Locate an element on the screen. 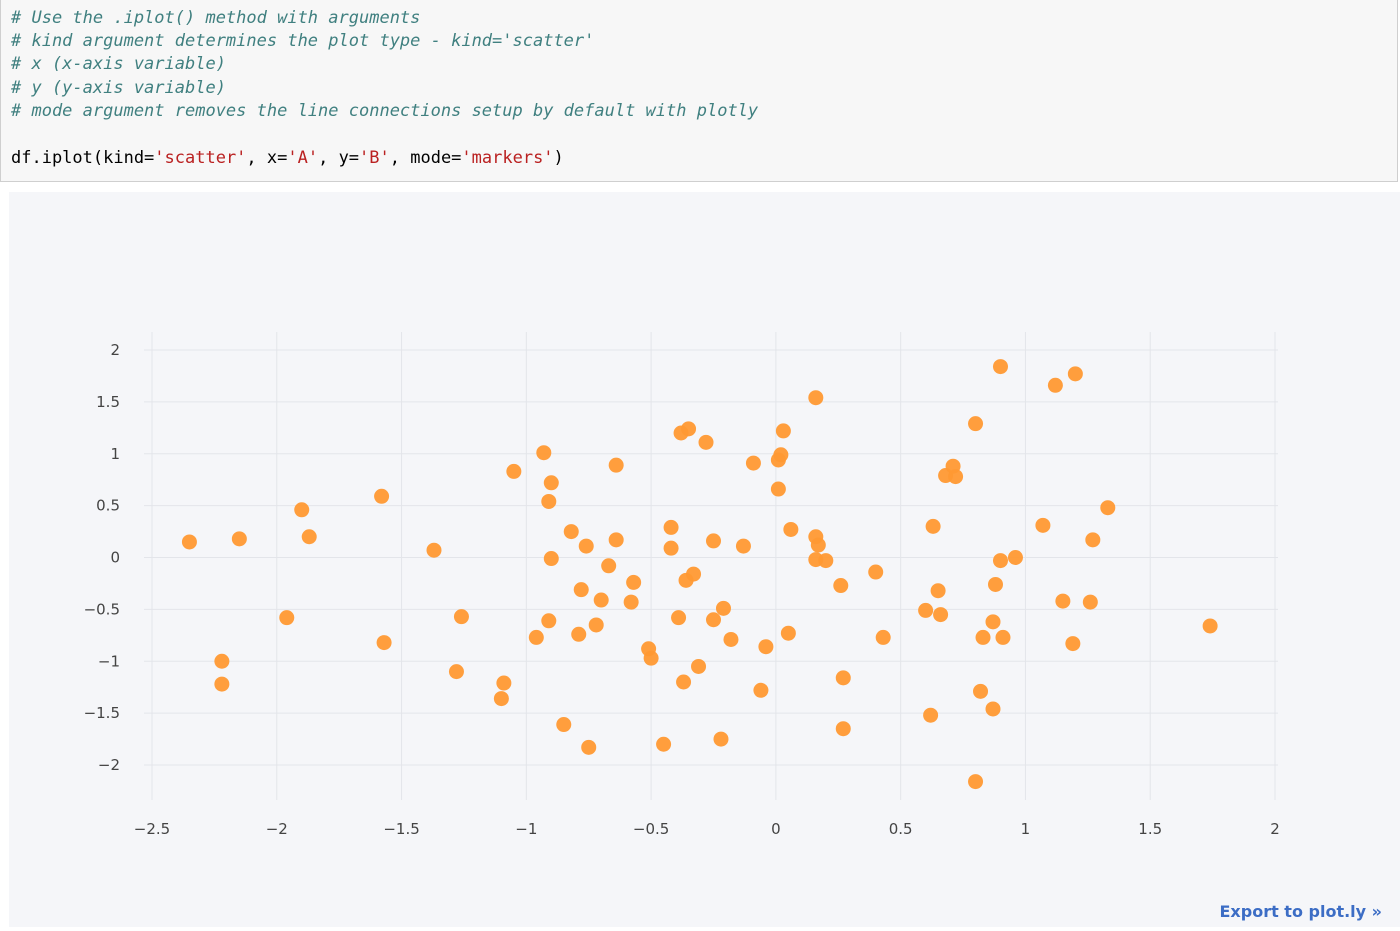  code-text: ) is located at coordinates (558, 158).